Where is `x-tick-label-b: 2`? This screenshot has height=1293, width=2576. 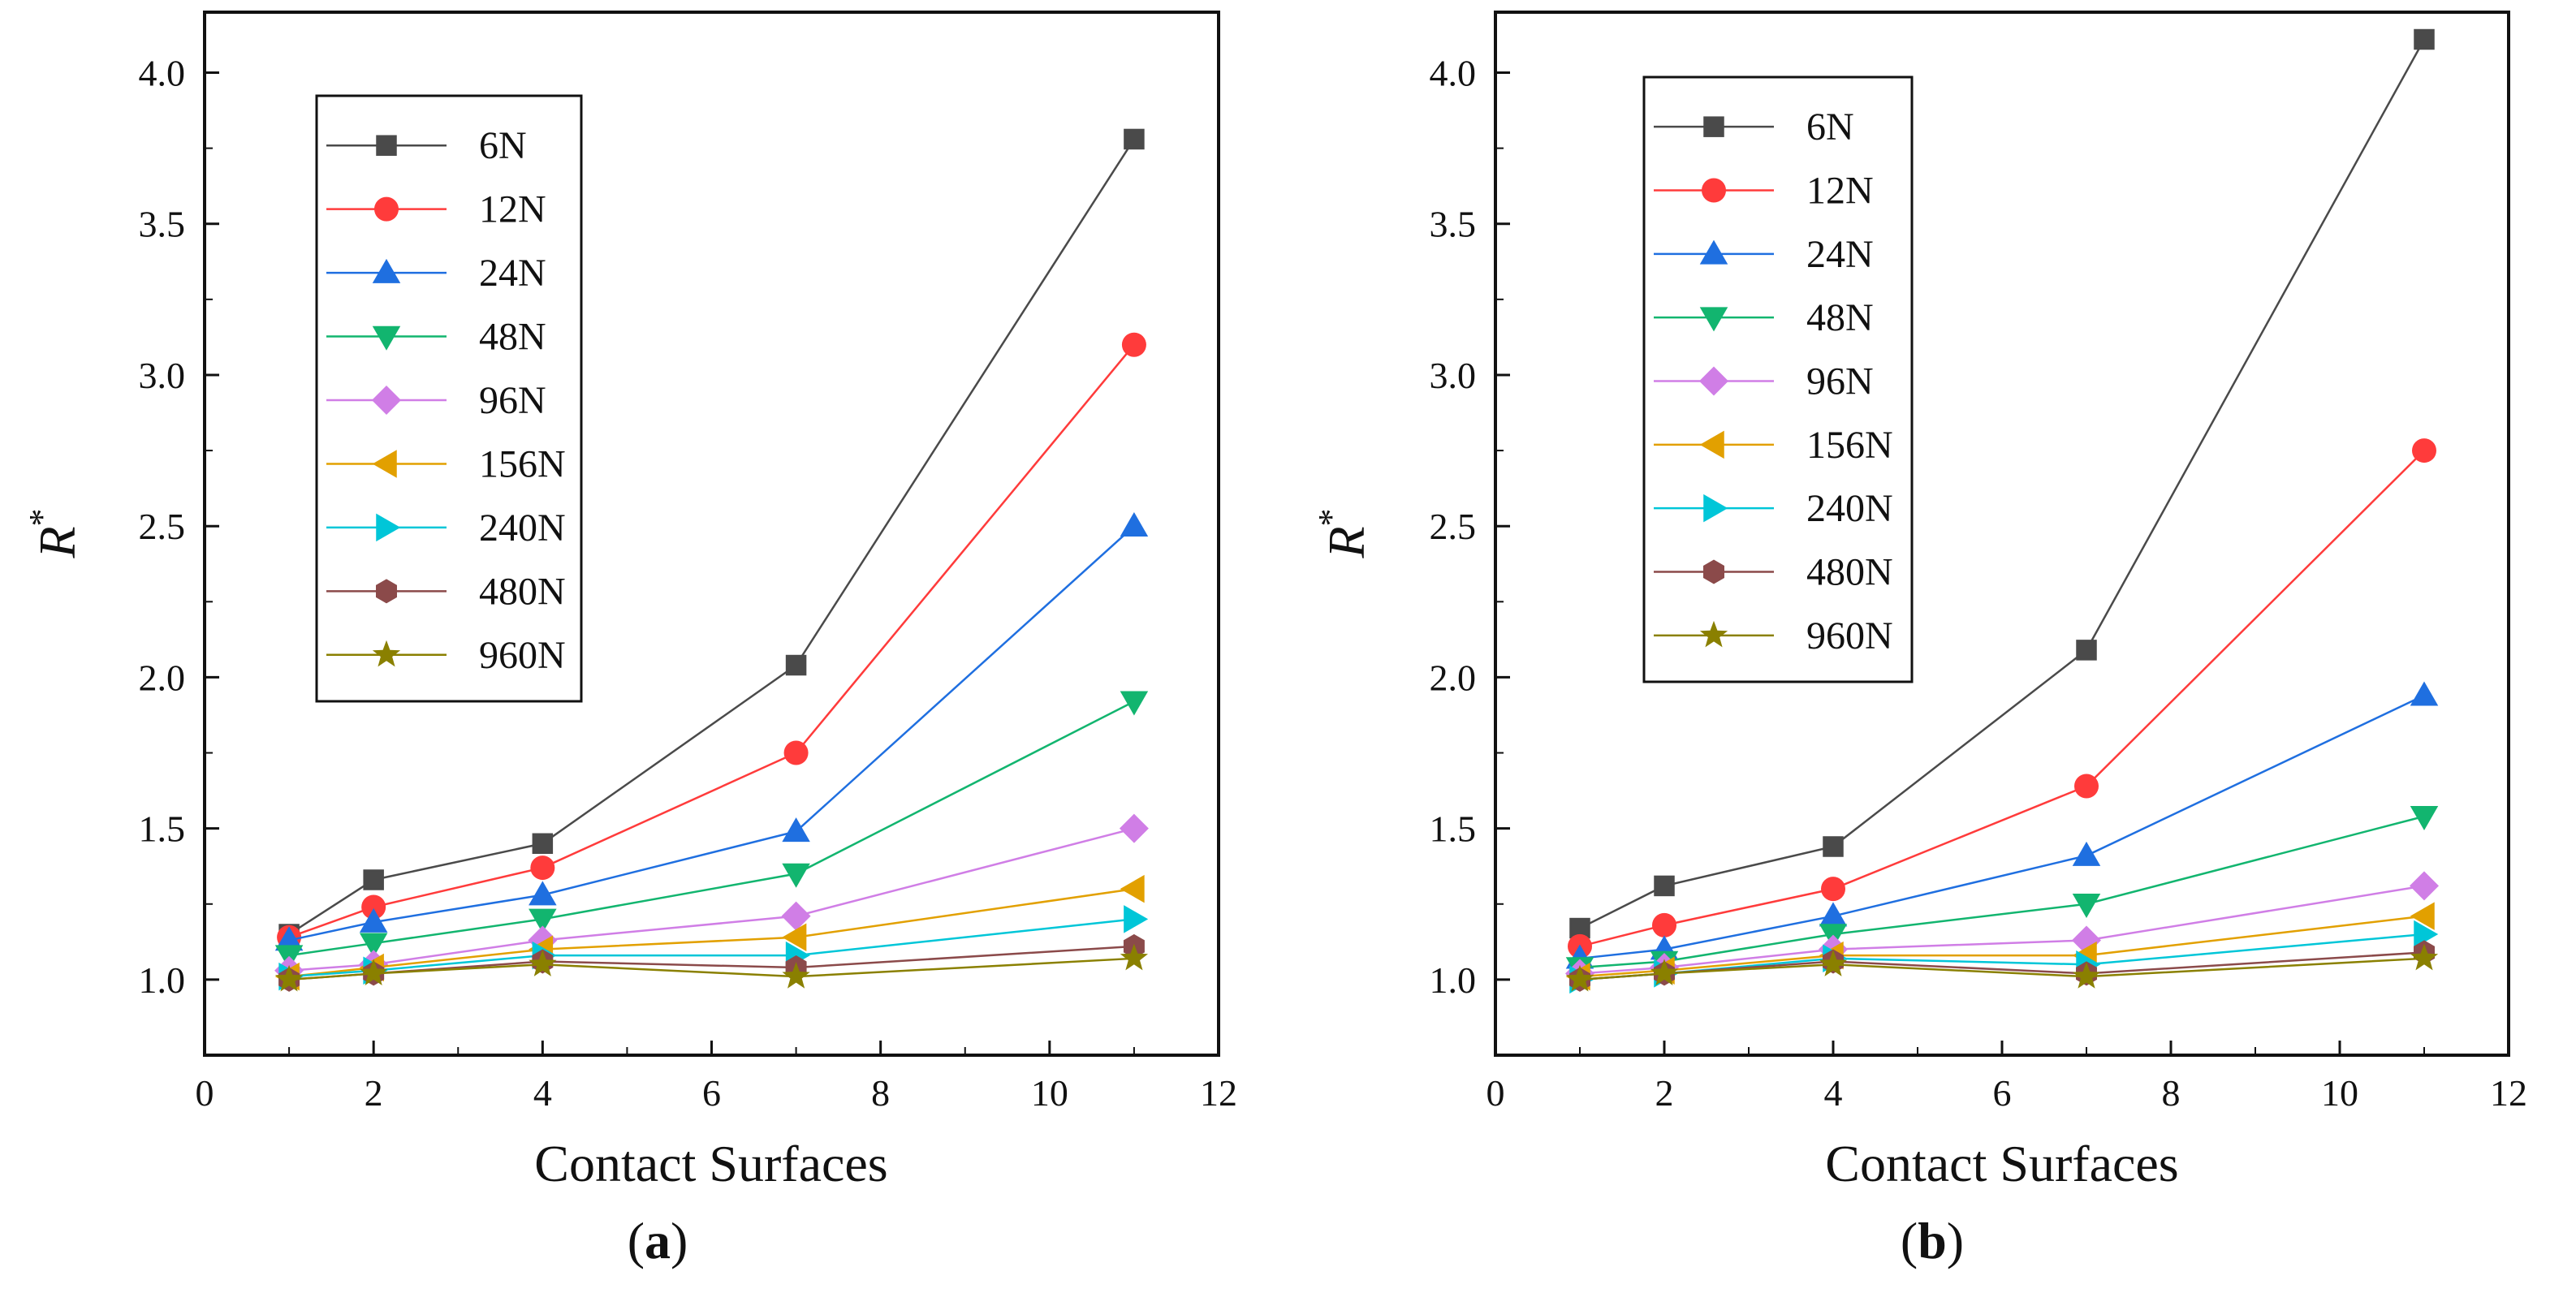
x-tick-label-b: 2 is located at coordinates (1664, 1093).